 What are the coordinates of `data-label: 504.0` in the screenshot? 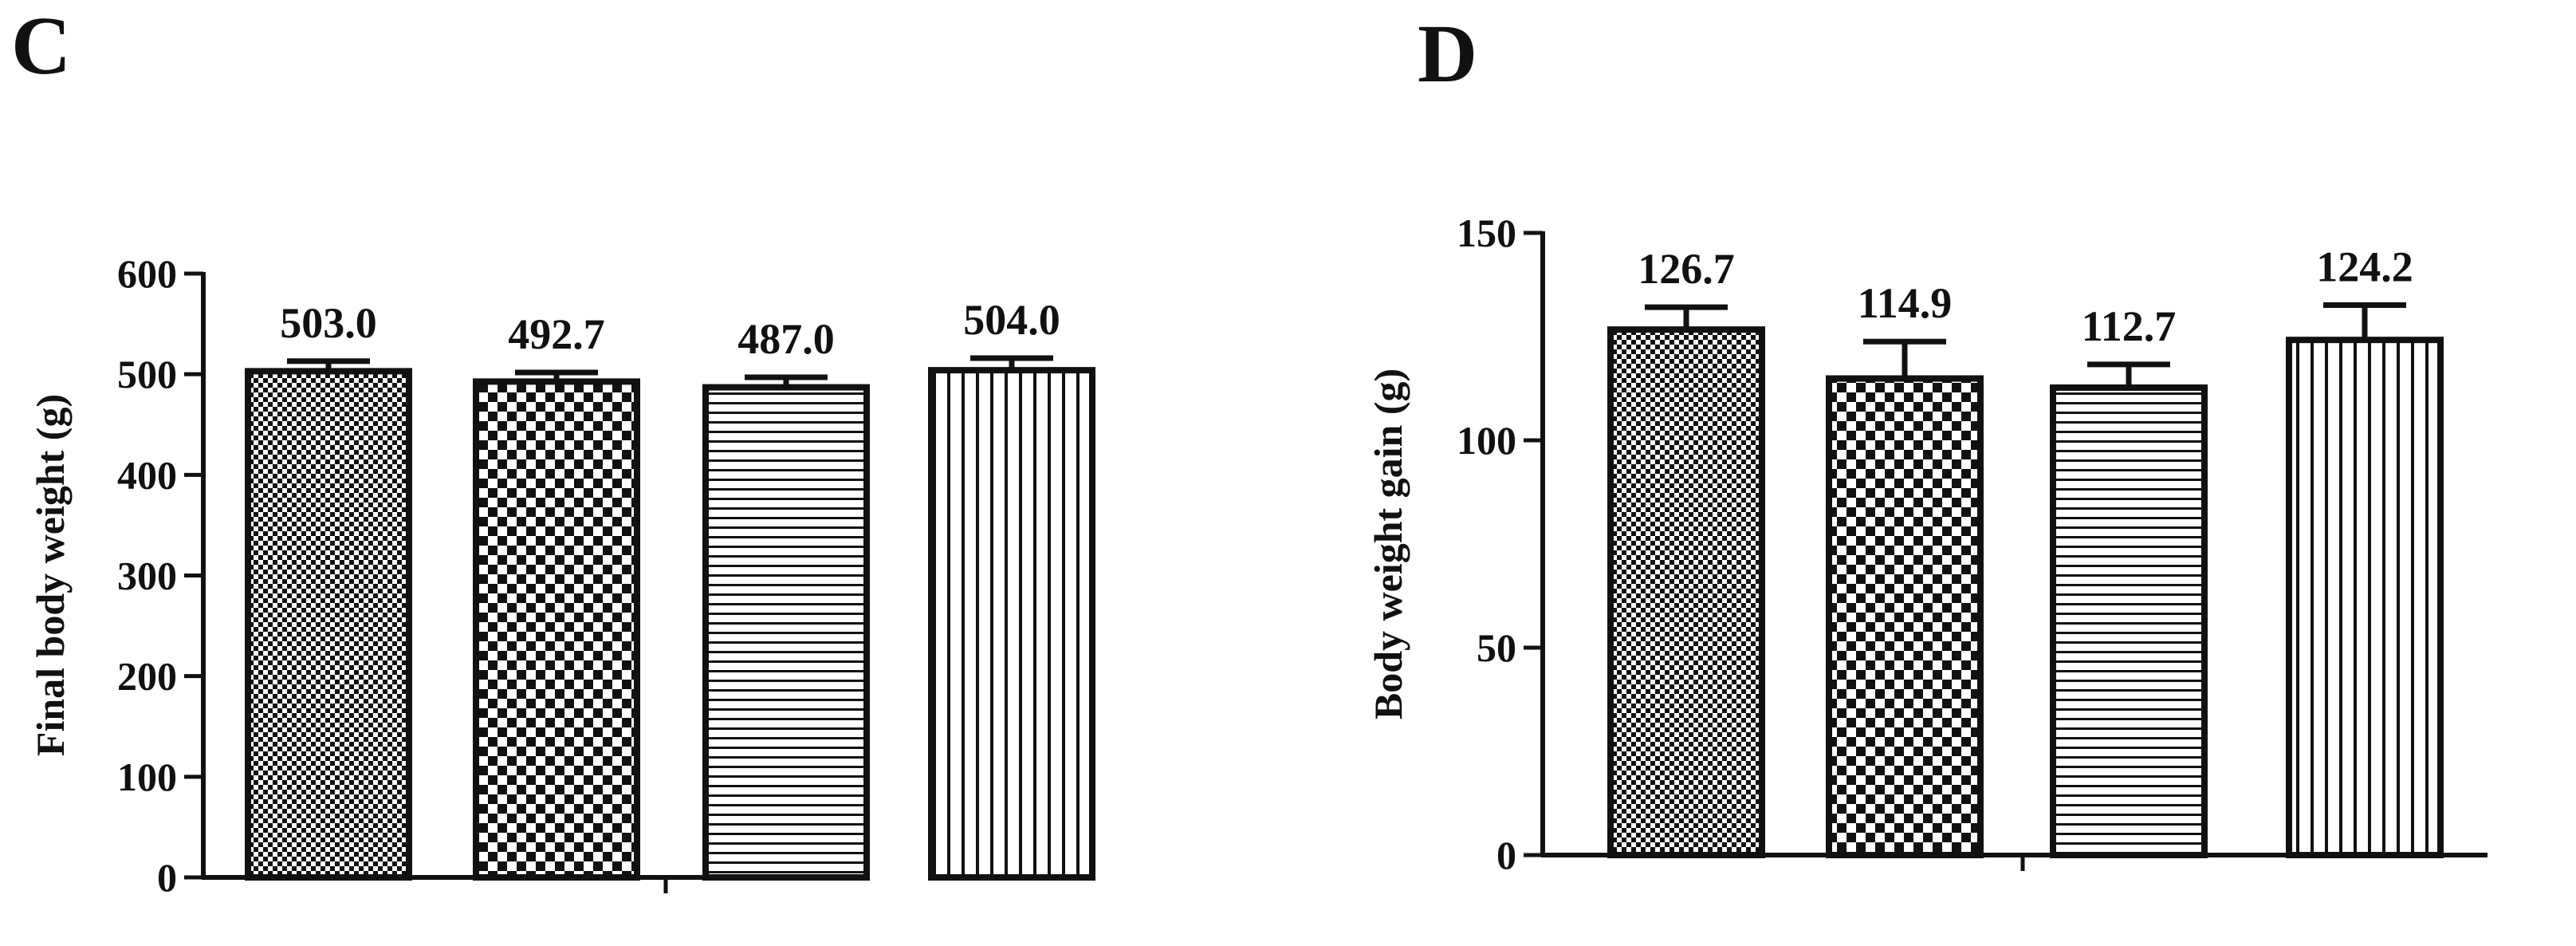 It's located at (1012, 320).